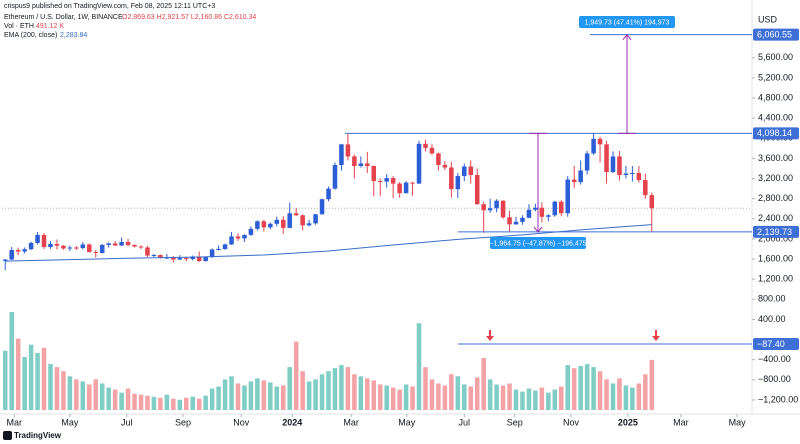 The width and height of the screenshot is (800, 444). What do you see at coordinates (38, 435) in the screenshot?
I see `logo: TradingView` at bounding box center [38, 435].